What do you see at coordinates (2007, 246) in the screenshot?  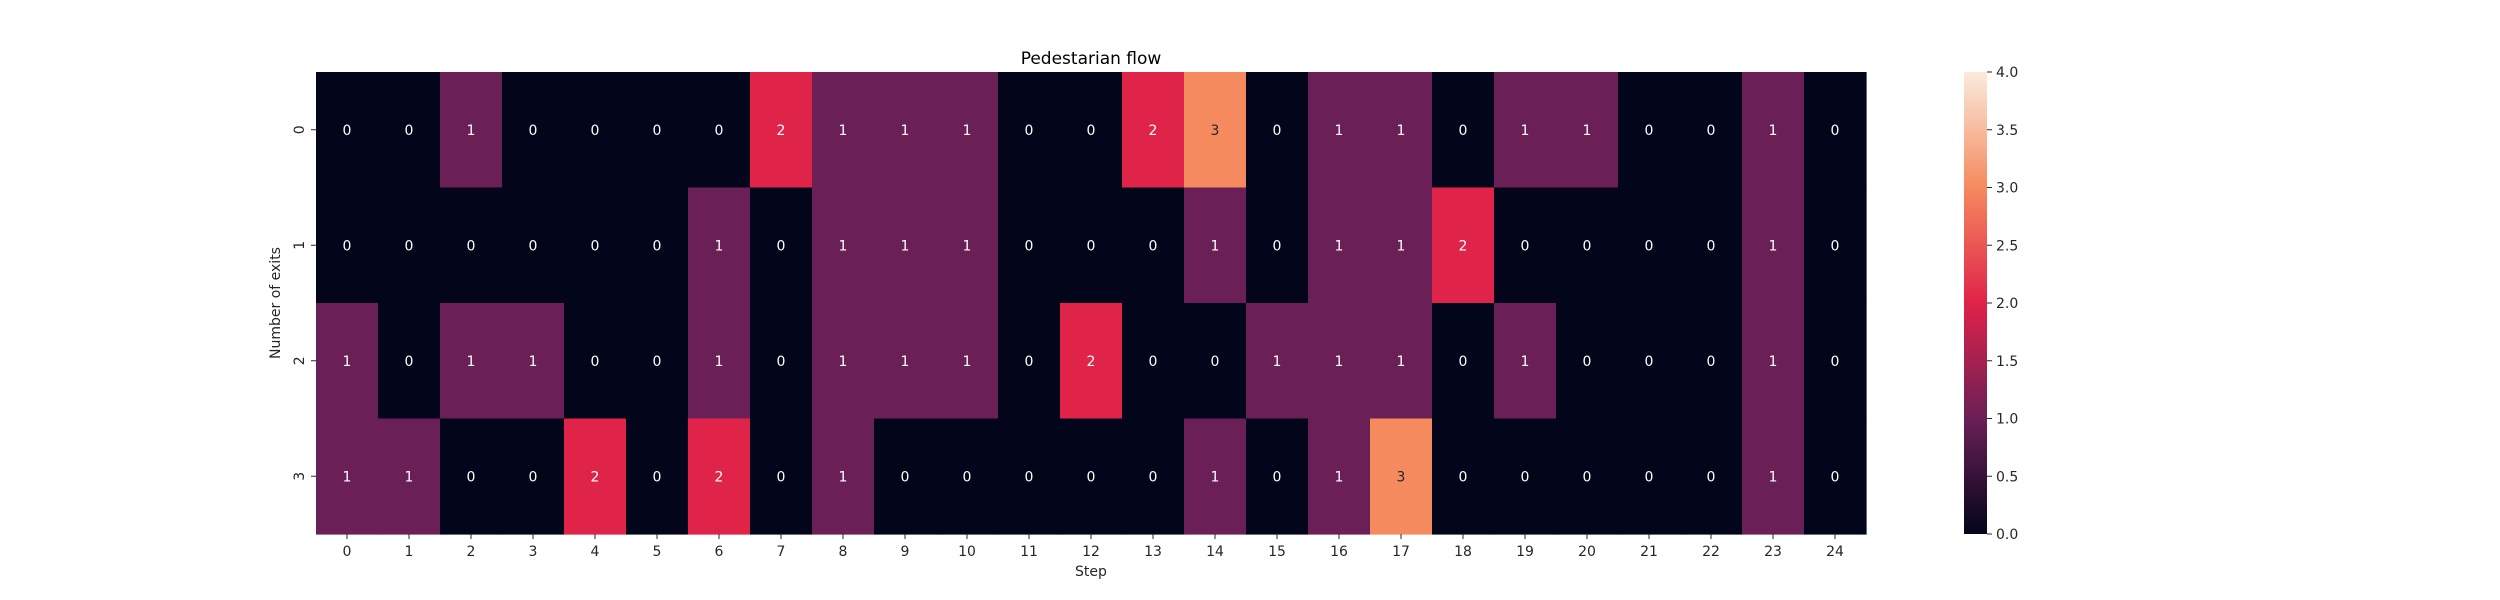 I see `colorbar-tick-label: 2.5` at bounding box center [2007, 246].